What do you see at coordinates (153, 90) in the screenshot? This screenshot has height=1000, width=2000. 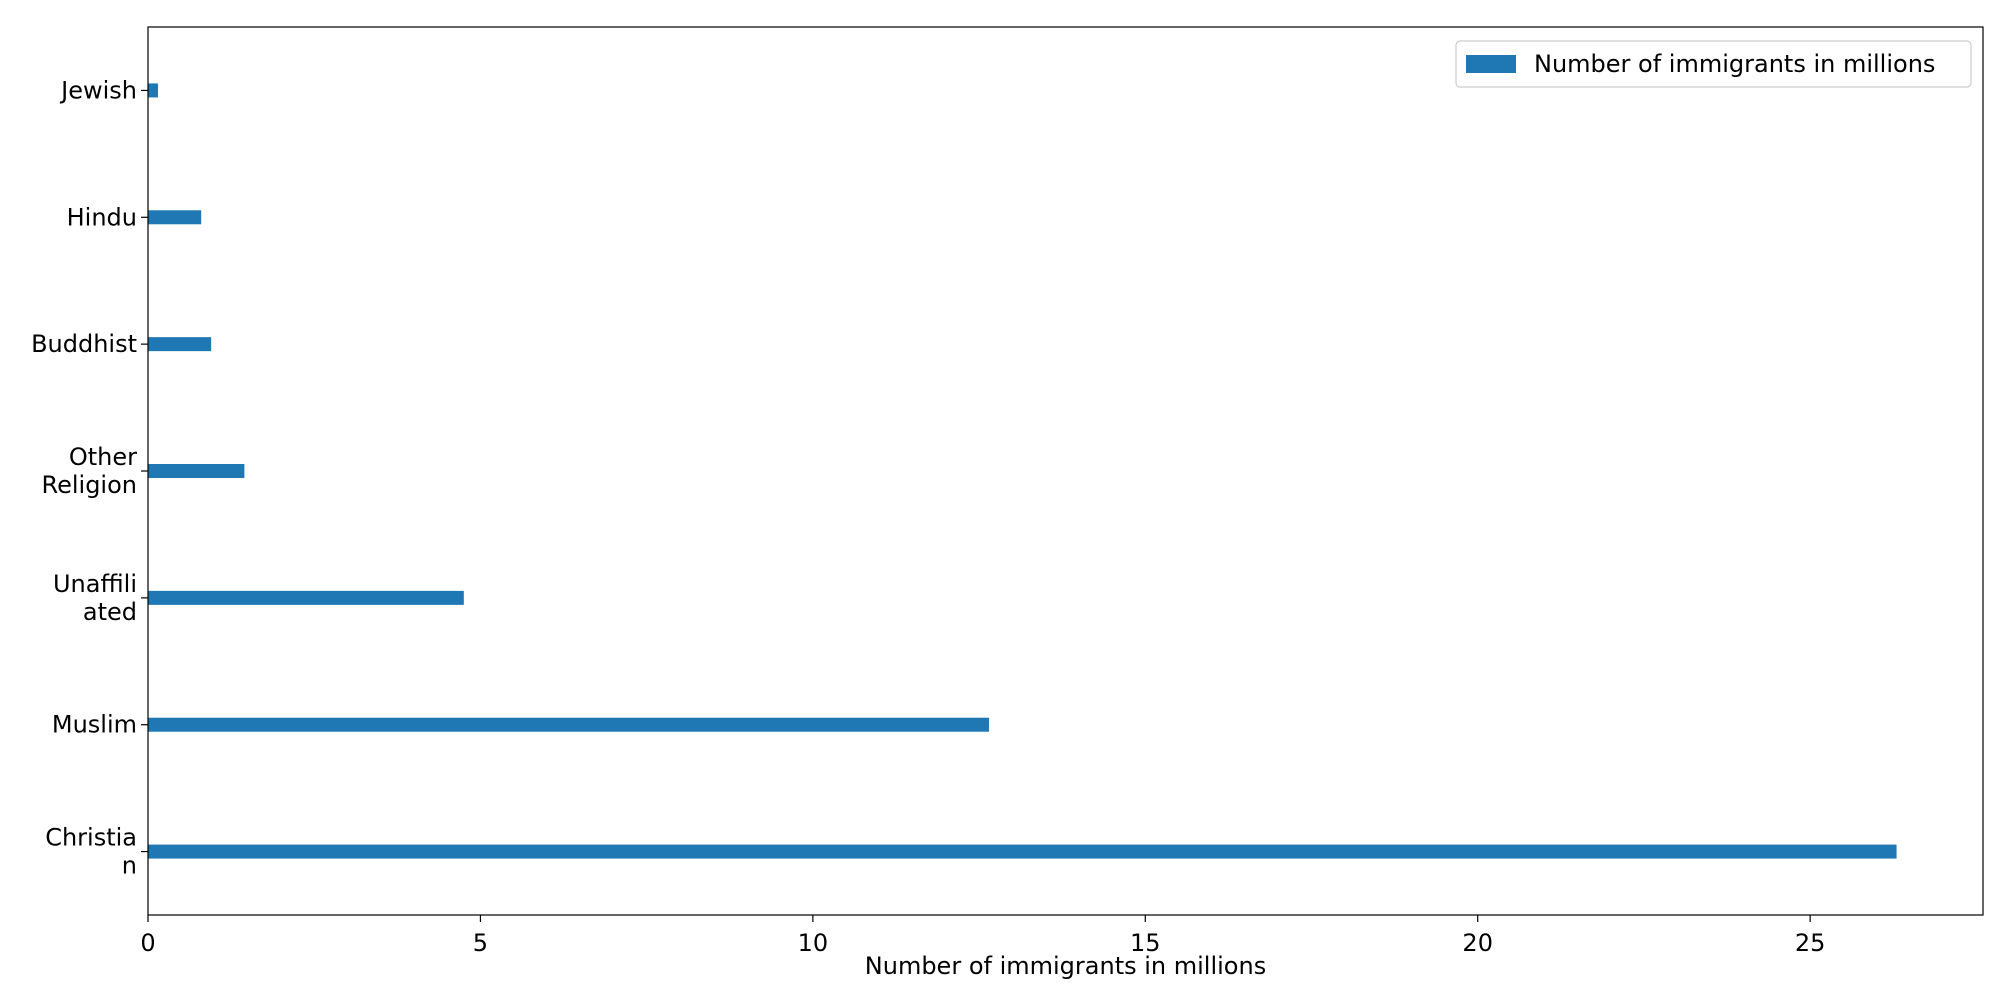 I see `bar-jewish` at bounding box center [153, 90].